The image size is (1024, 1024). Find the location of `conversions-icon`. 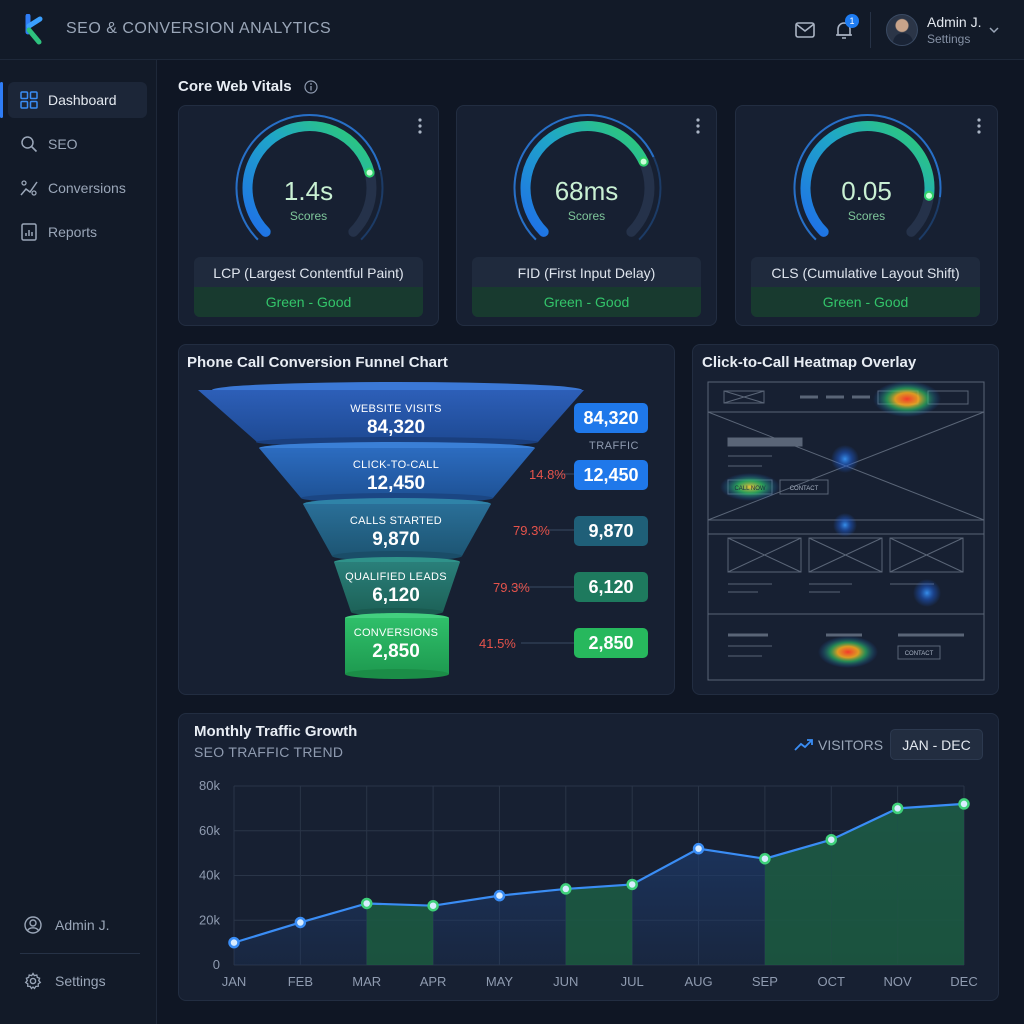

conversions-icon is located at coordinates (29, 188).